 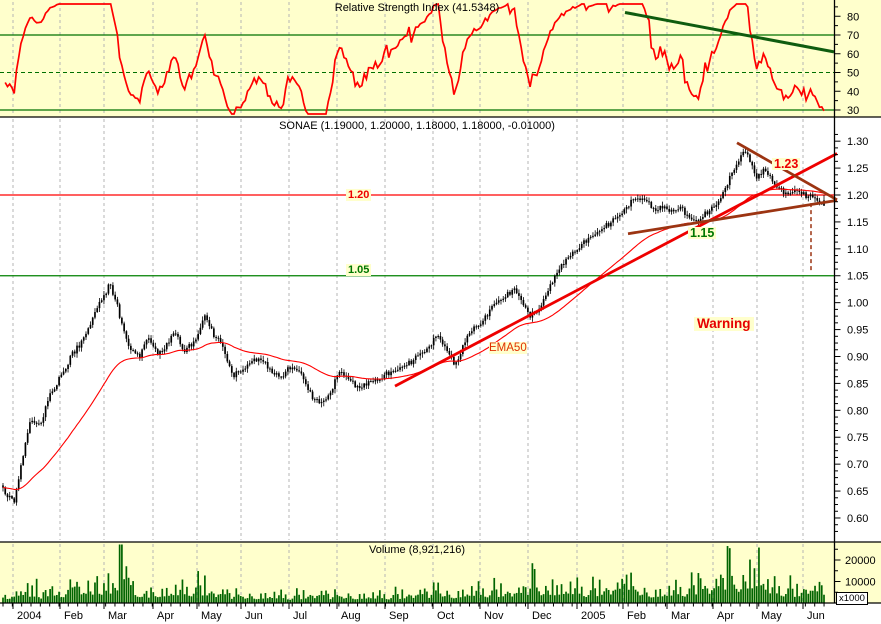 I want to click on price-axis-label: 1.15, so click(x=857, y=223).